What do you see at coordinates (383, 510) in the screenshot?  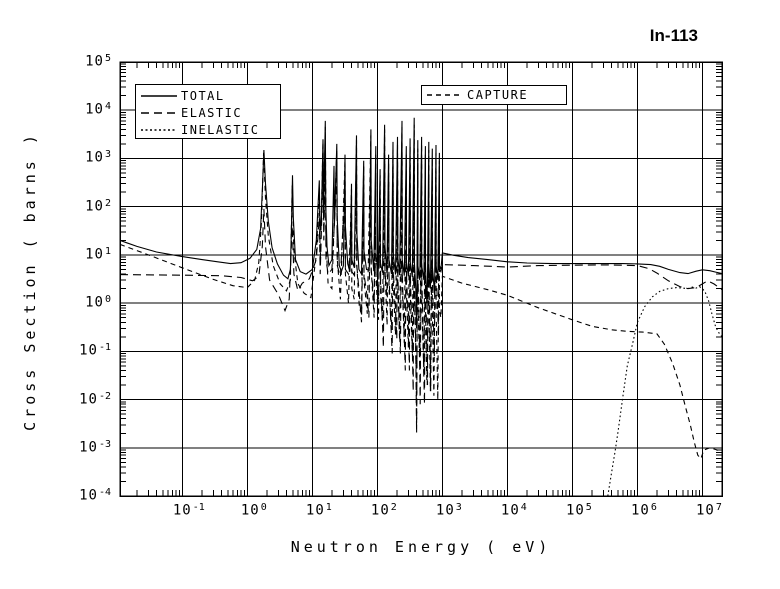 I see `x-tick-label-10e2: 102` at bounding box center [383, 510].